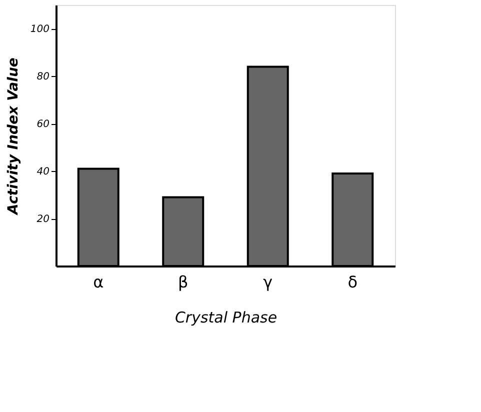  Describe the element at coordinates (226, 317) in the screenshot. I see `x-axis-title: Crystal Phase` at that location.